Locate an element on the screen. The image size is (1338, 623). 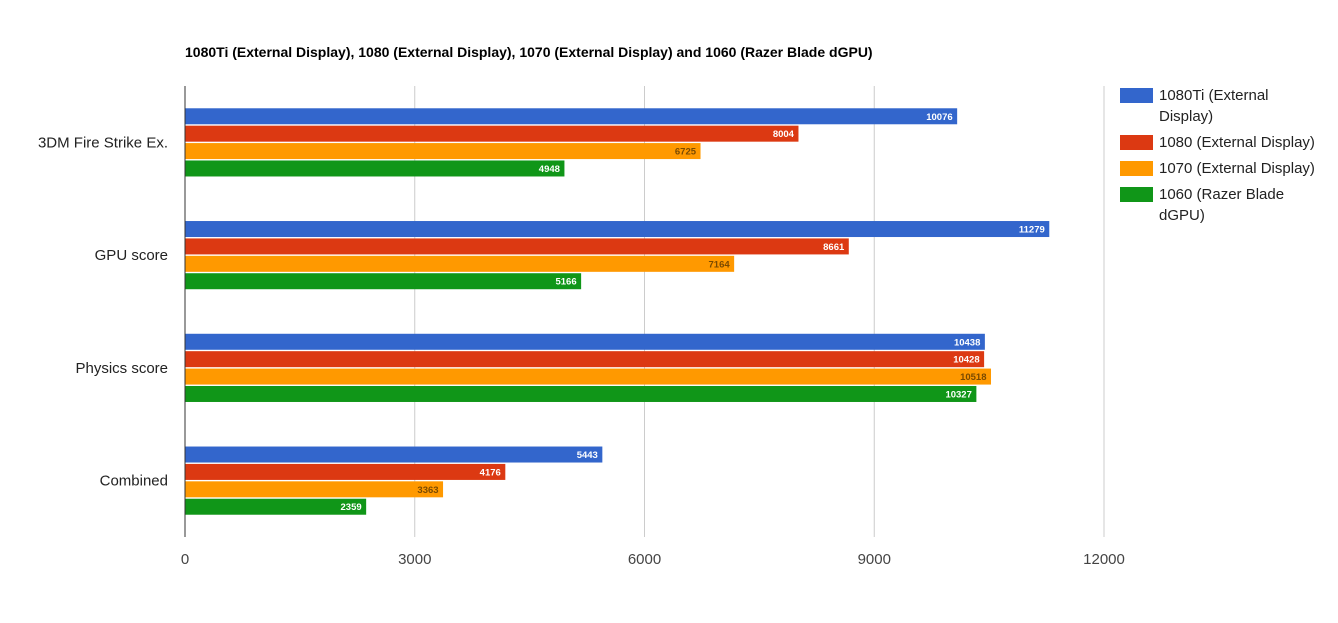
bar-value-label: 7164 is located at coordinates (720, 264).